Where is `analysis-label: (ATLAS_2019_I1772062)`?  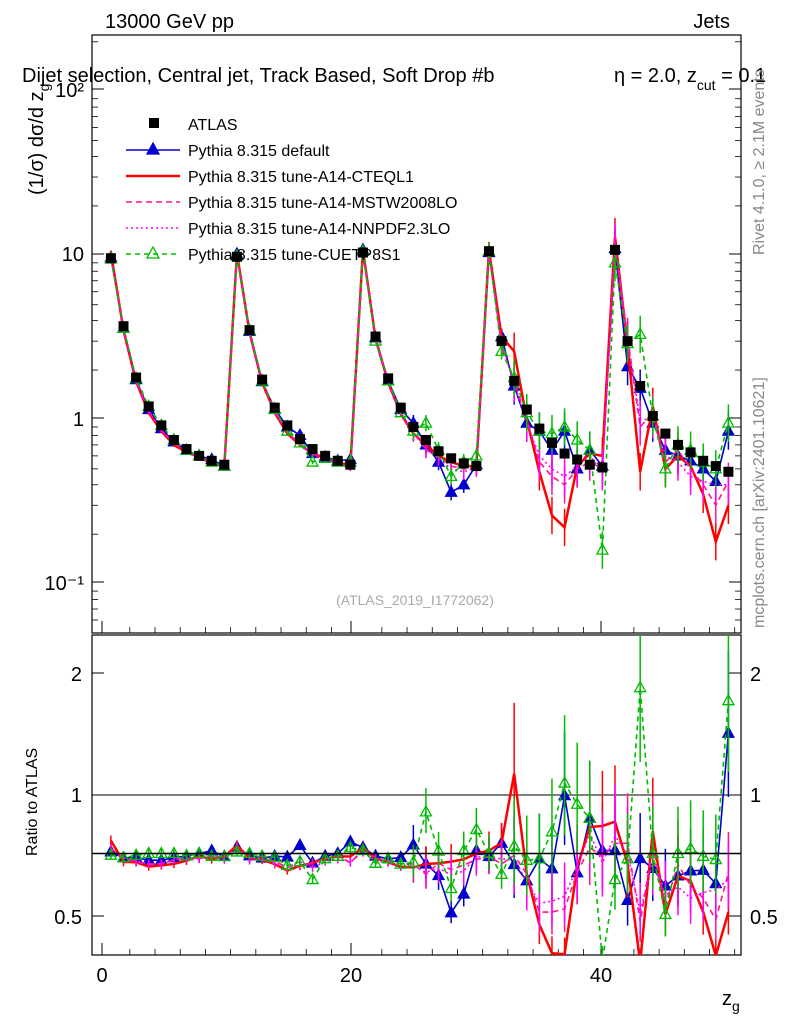 analysis-label: (ATLAS_2019_I1772062) is located at coordinates (415, 600).